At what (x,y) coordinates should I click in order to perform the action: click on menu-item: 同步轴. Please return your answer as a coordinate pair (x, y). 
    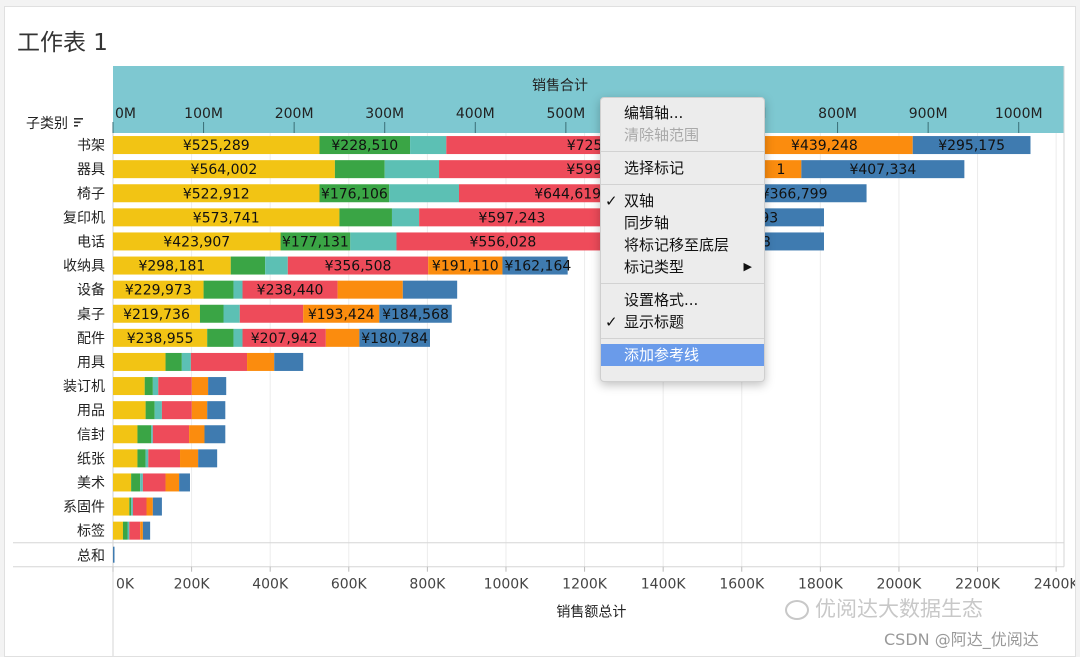
    Looking at the image, I should click on (682, 223).